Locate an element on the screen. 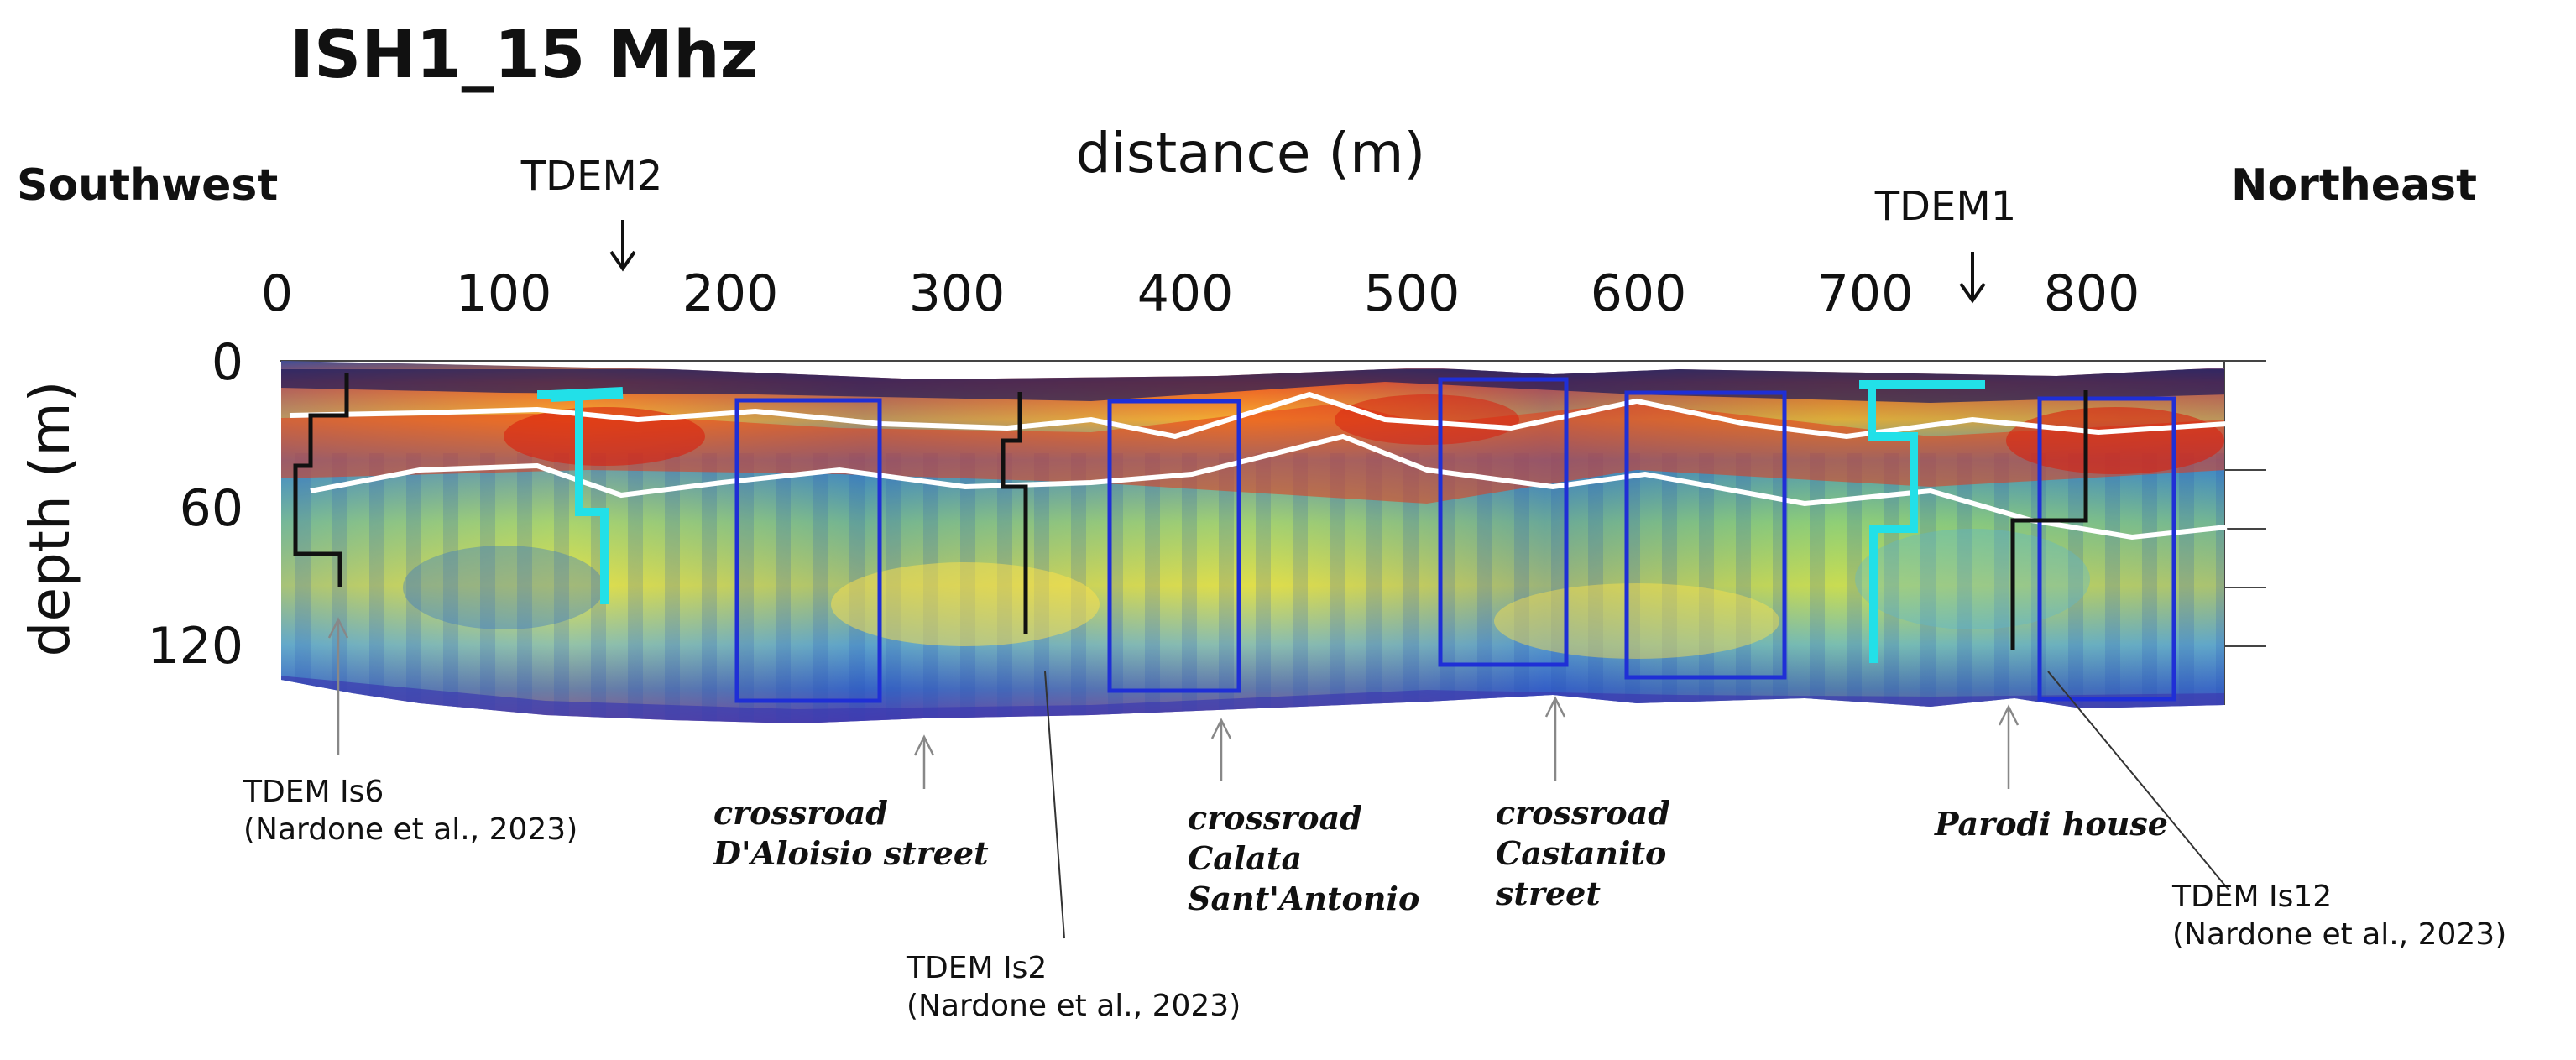 The height and width of the screenshot is (1060, 2576). x-tick-label: 100 is located at coordinates (504, 293).